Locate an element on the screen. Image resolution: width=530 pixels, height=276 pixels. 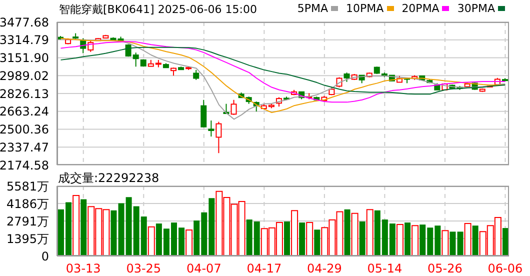
y-tick-label: 3314.79 is located at coordinates (24, 40).